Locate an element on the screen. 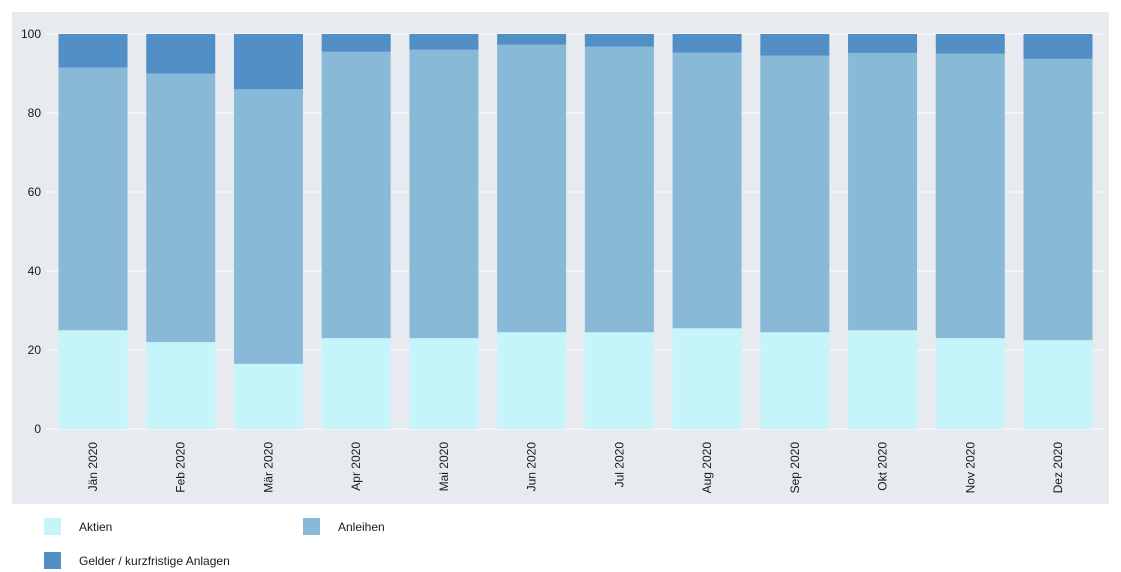 The image size is (1121, 572). legend-item-anleihen: Anleihen is located at coordinates (344, 526).